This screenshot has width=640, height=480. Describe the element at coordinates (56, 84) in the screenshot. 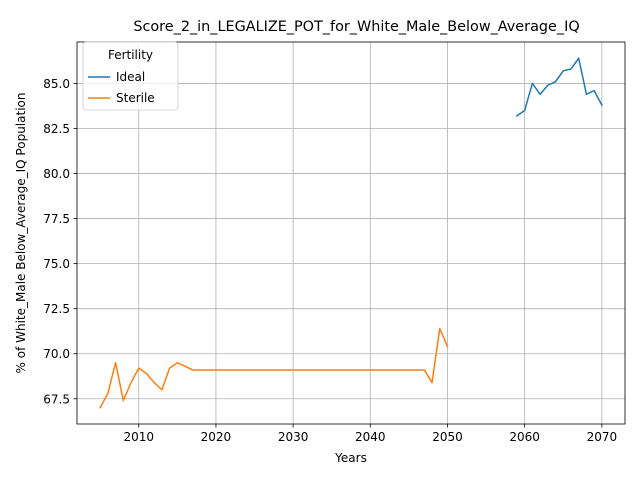

I see `y-tick-label: 85.0` at that location.